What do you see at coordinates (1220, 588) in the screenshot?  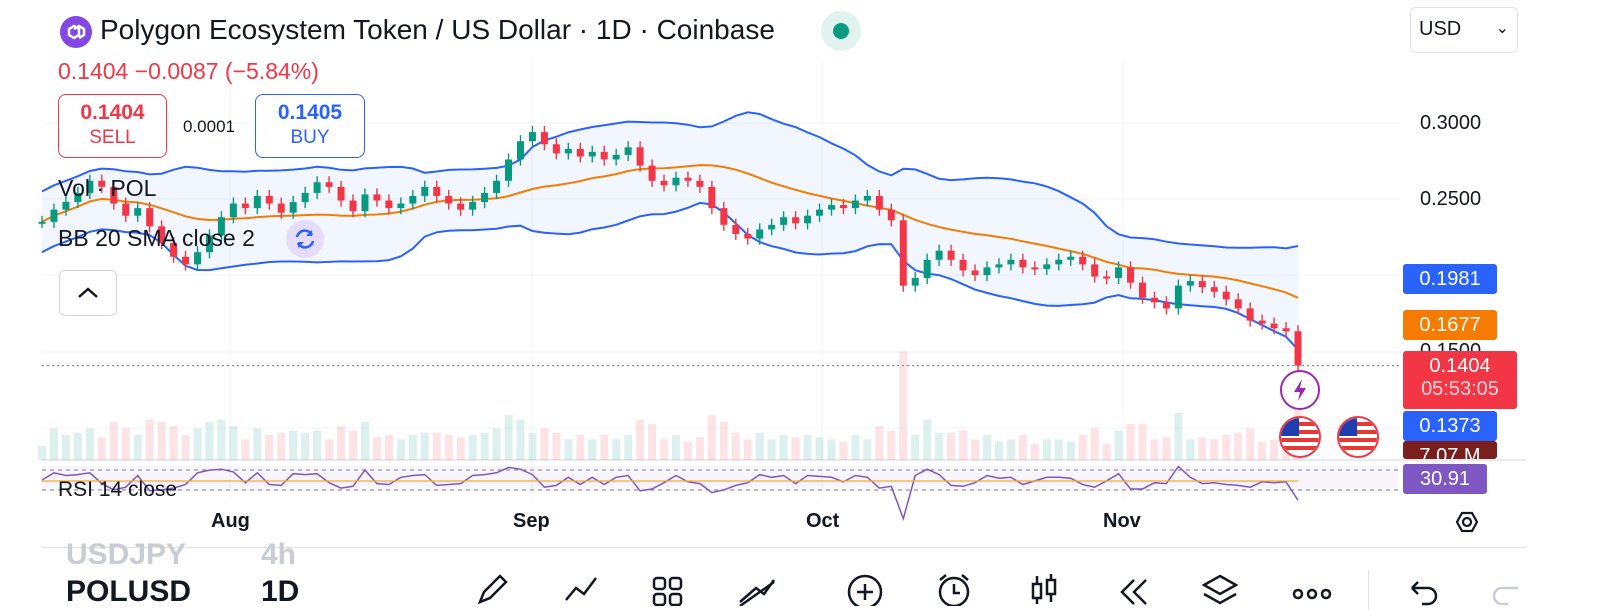 I see `layers-icon` at bounding box center [1220, 588].